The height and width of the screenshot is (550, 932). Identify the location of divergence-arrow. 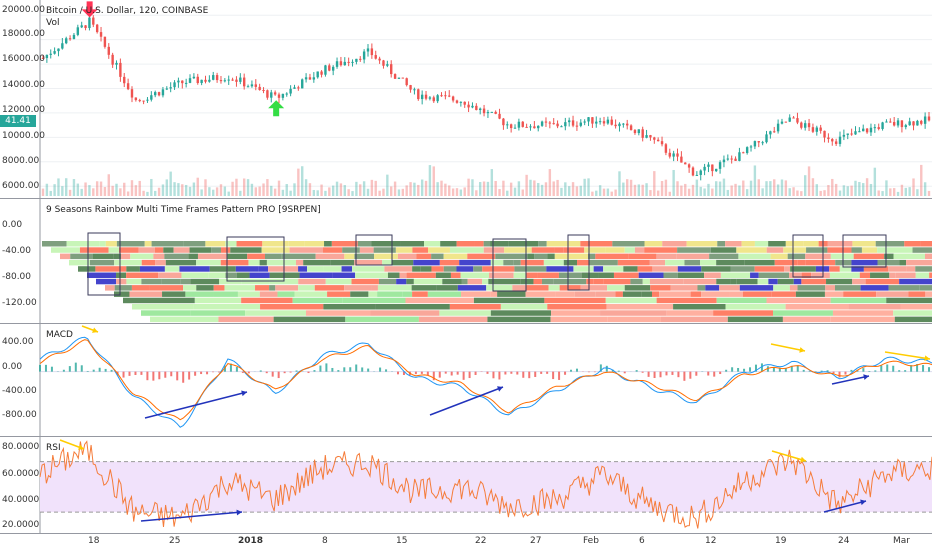
(466, 401).